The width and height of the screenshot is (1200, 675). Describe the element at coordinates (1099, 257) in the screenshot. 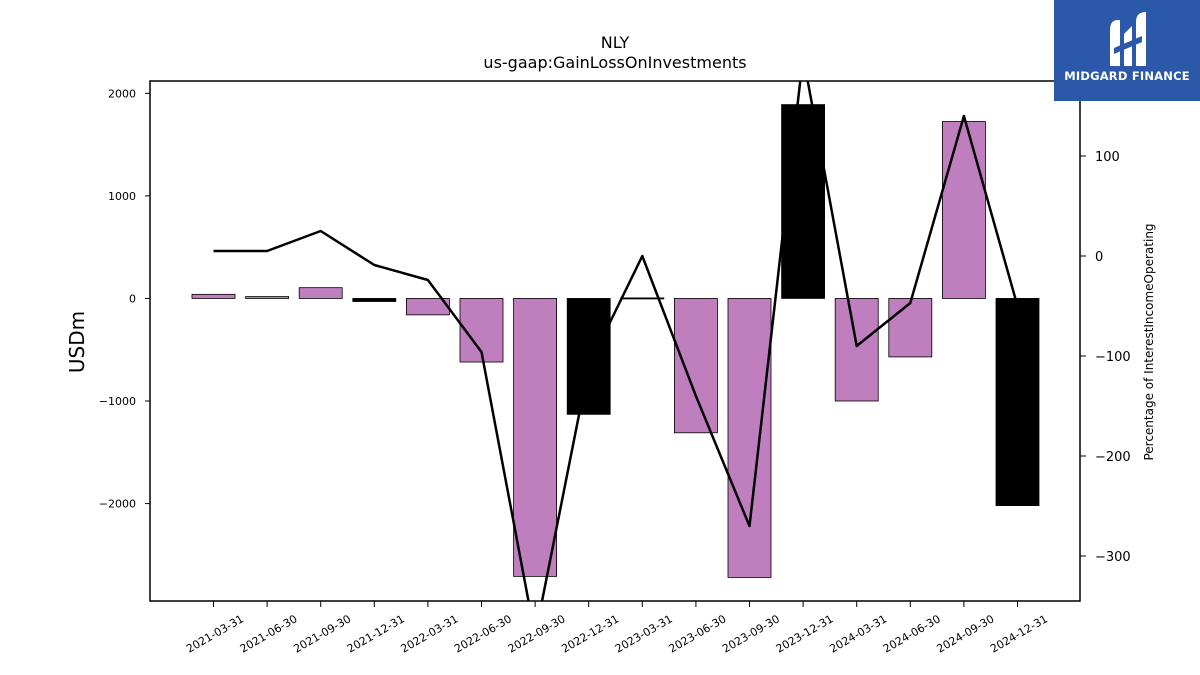

I see `y2-tick-label: 0` at that location.